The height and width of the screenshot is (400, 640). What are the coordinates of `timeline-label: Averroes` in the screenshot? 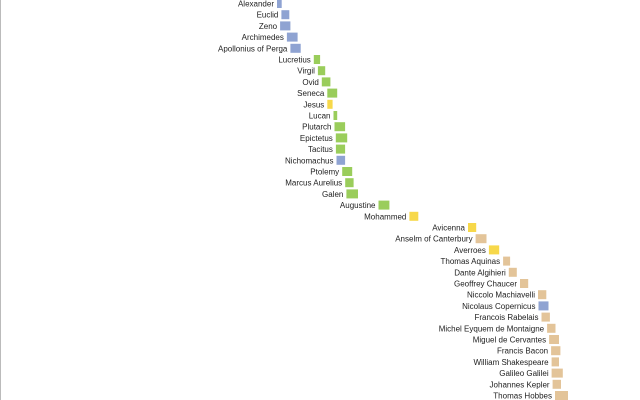 It's located at (470, 250).